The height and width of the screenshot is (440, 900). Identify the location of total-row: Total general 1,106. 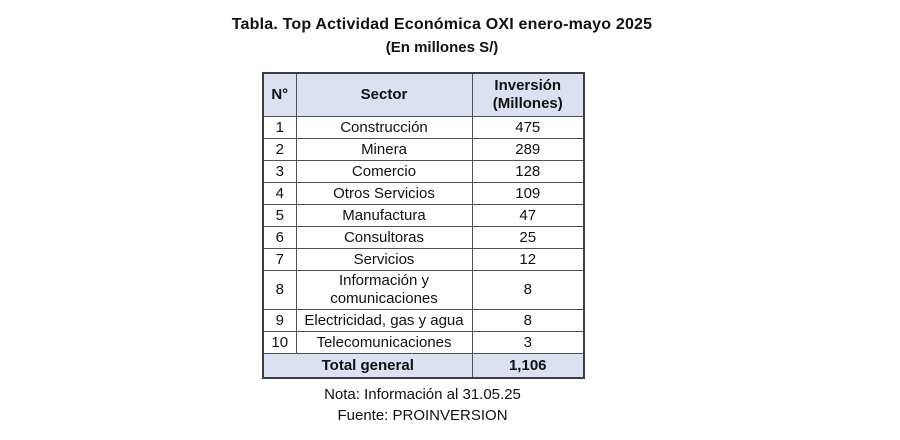
(423, 366).